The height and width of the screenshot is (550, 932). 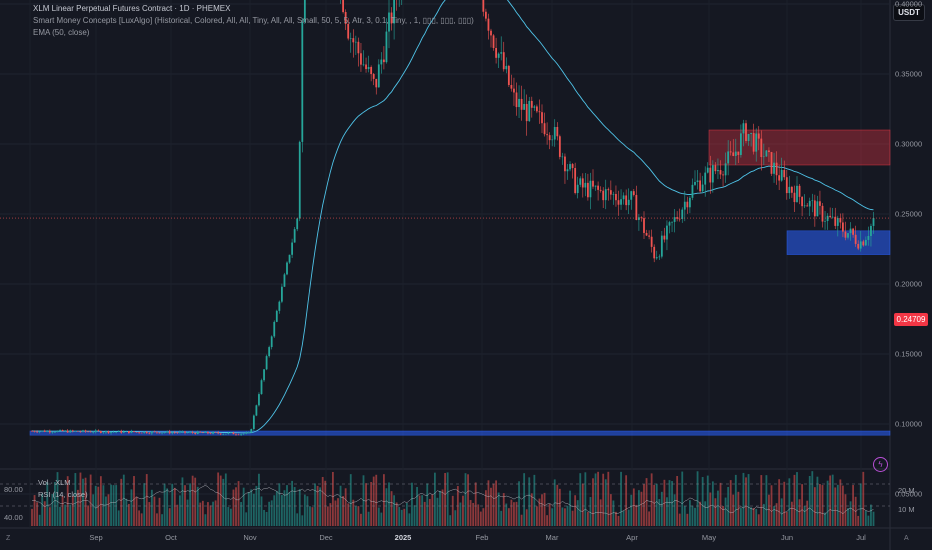 What do you see at coordinates (906, 538) in the screenshot?
I see `auto-scale-button: A` at bounding box center [906, 538].